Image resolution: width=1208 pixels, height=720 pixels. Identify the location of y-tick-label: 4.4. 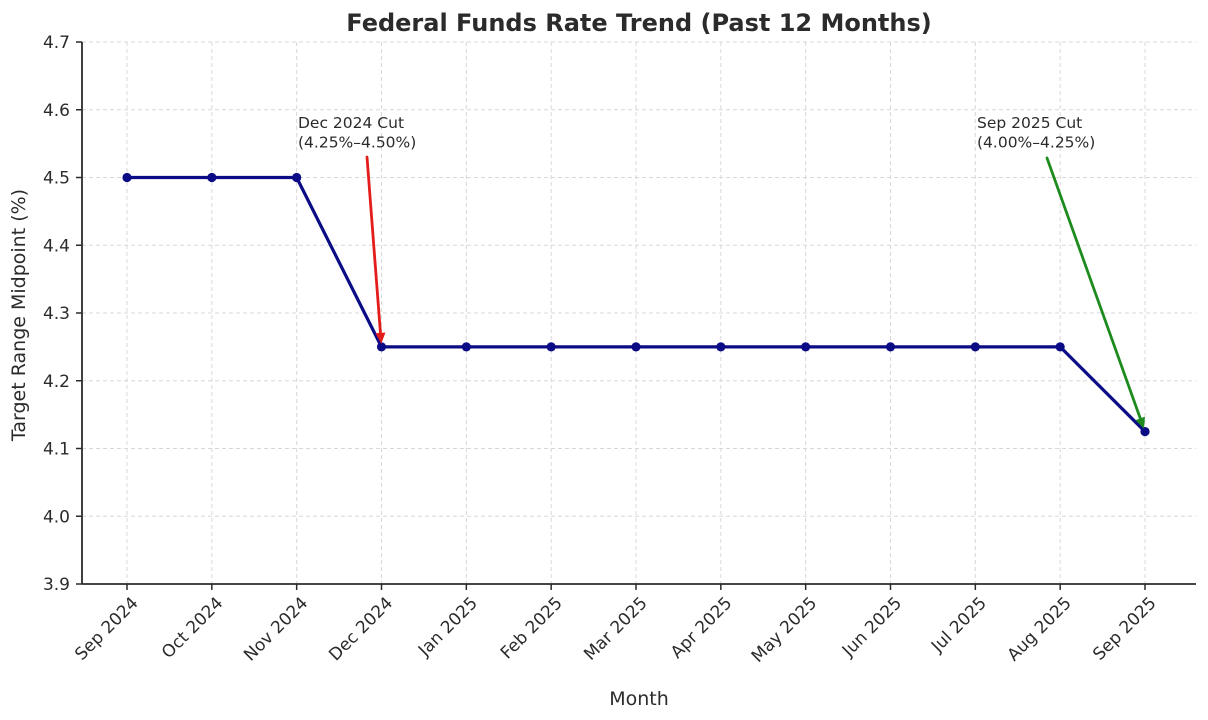
(56, 246).